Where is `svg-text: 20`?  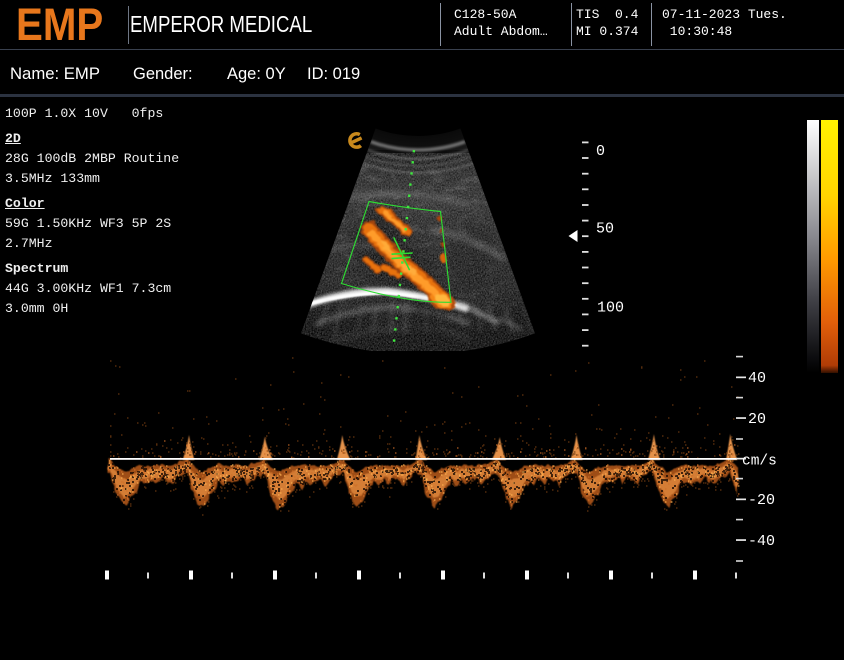
svg-text: 20 is located at coordinates (757, 419).